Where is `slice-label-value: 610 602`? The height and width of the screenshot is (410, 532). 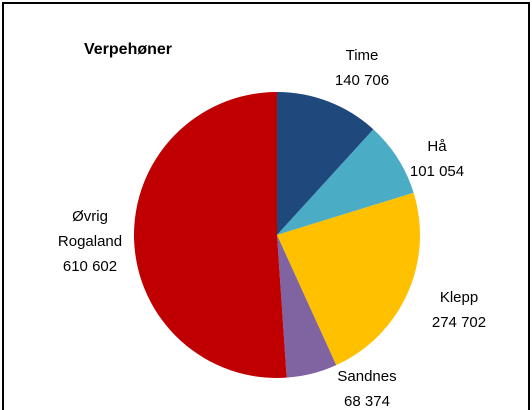 slice-label-value: 610 602 is located at coordinates (90, 266).